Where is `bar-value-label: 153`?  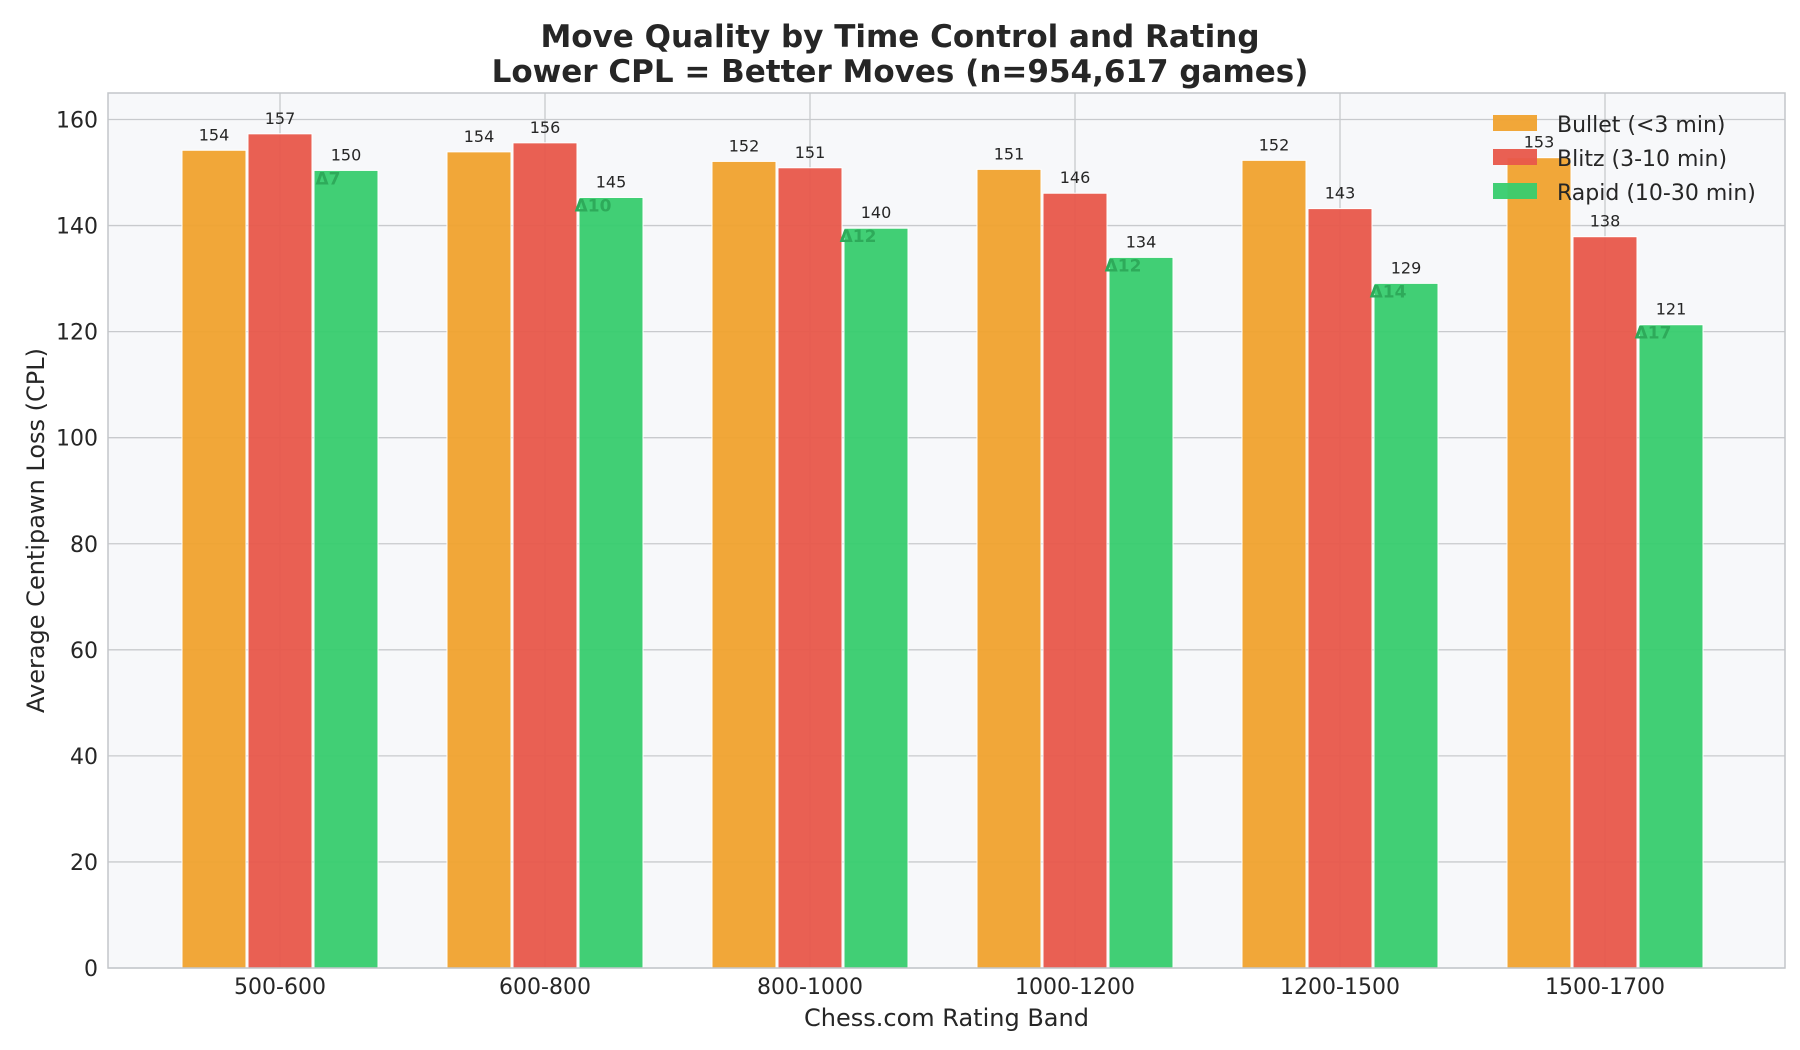 bar-value-label: 153 is located at coordinates (1539, 142).